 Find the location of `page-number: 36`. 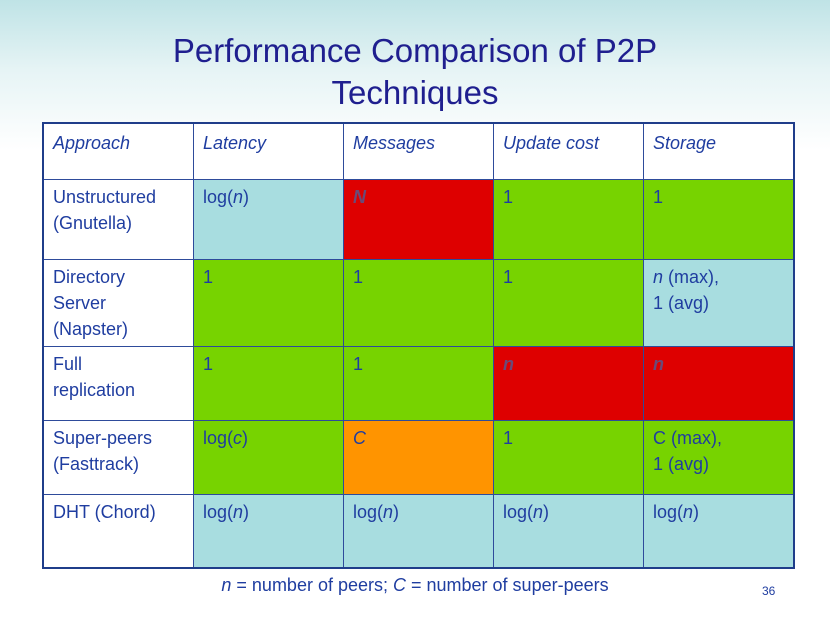

page-number: 36 is located at coordinates (769, 591).